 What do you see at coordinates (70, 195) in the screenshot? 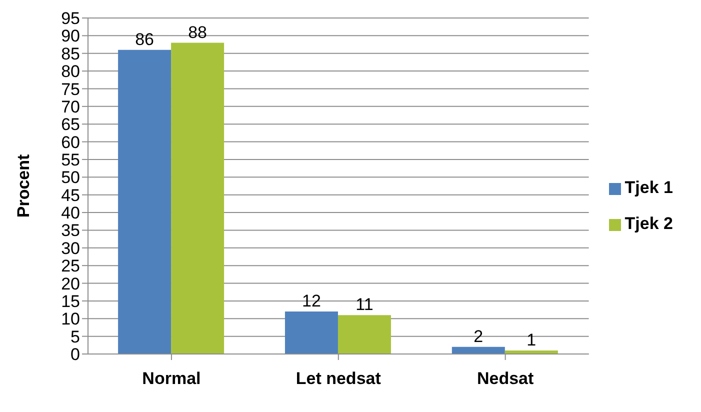
I see `y-tick-label: 45` at bounding box center [70, 195].